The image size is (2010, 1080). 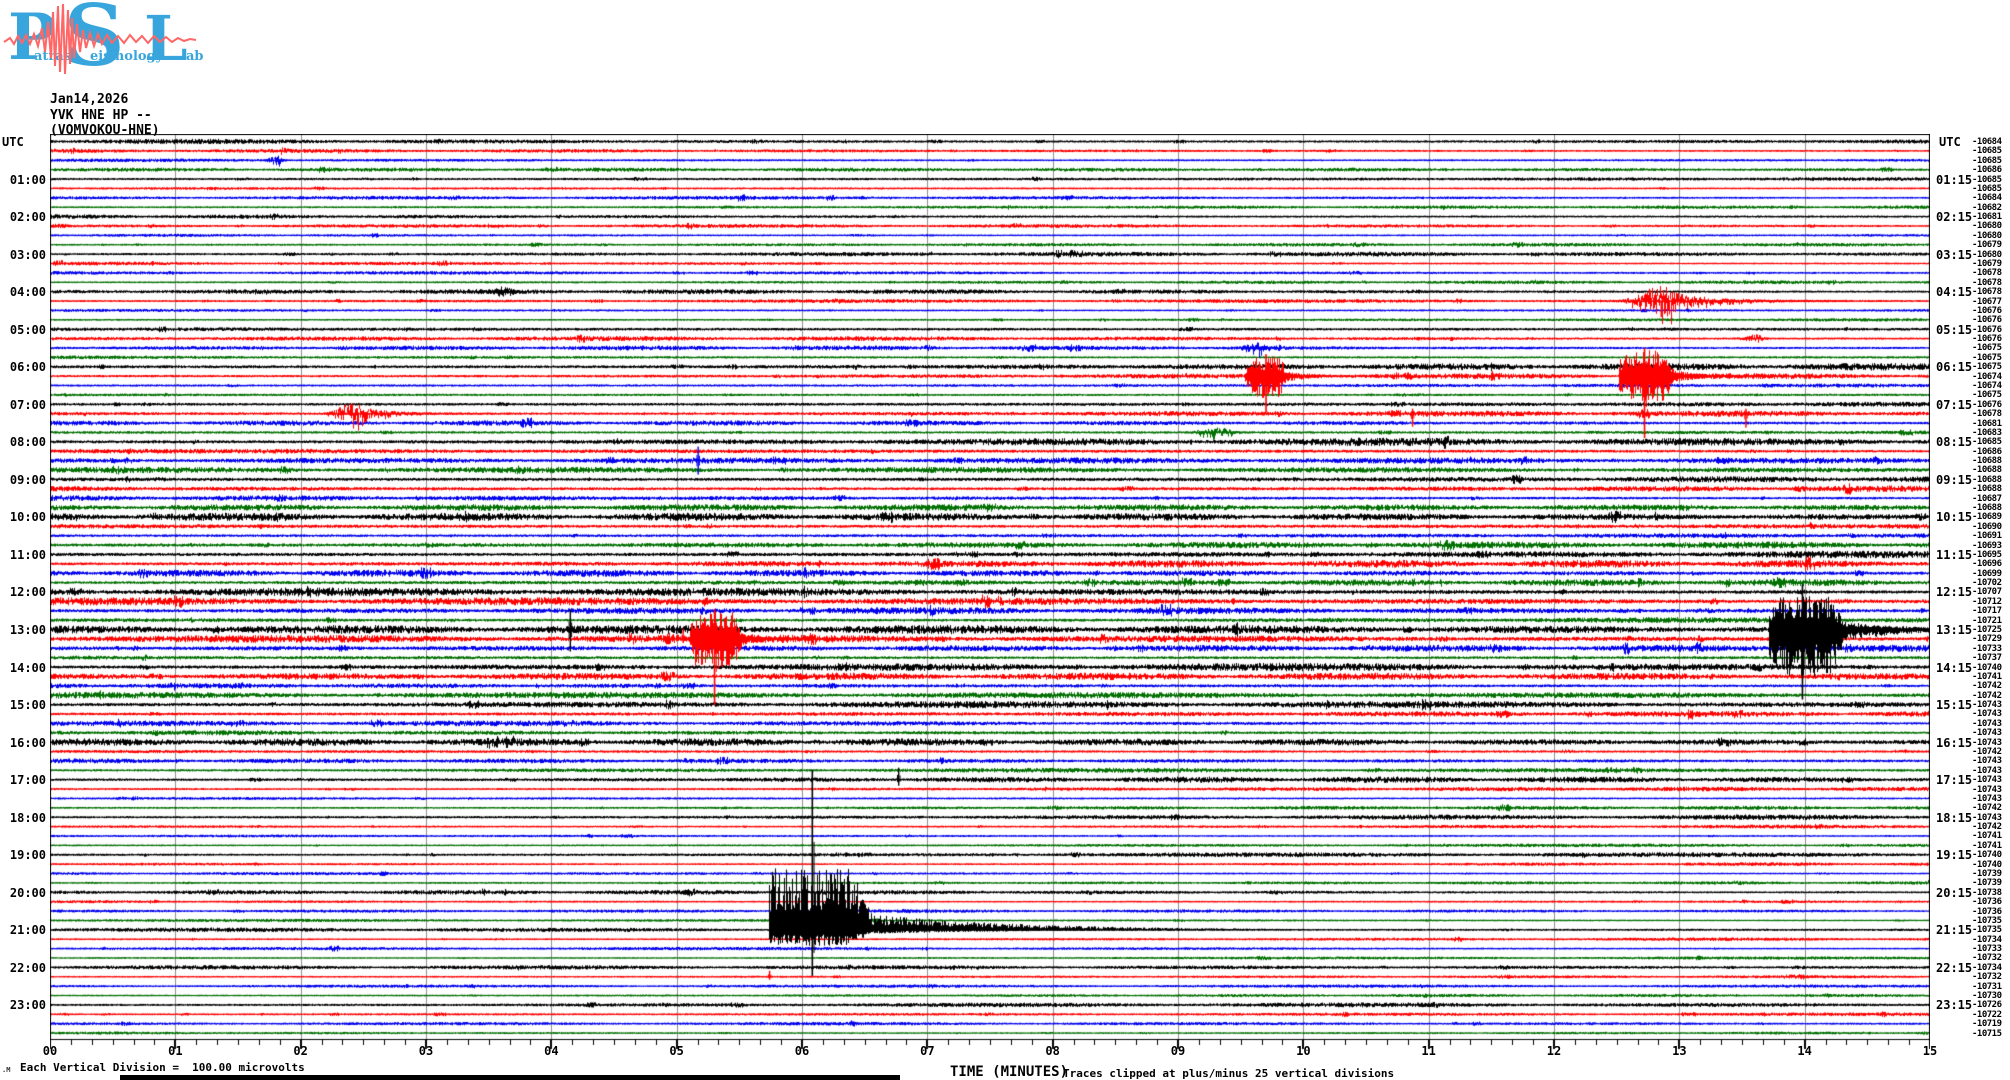 I want to click on right-time-label: 11:15, so click(x=1954, y=554).